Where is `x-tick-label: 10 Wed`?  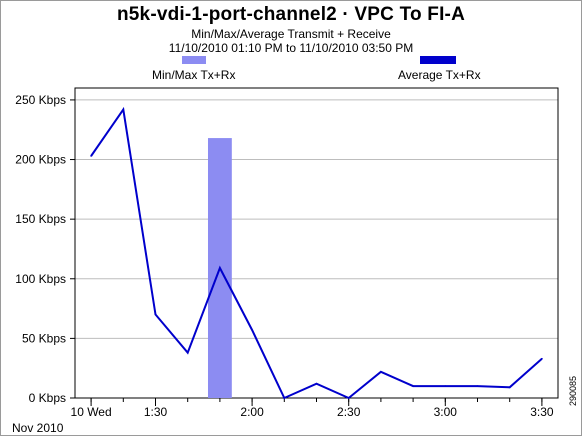
x-tick-label: 10 Wed is located at coordinates (91, 412).